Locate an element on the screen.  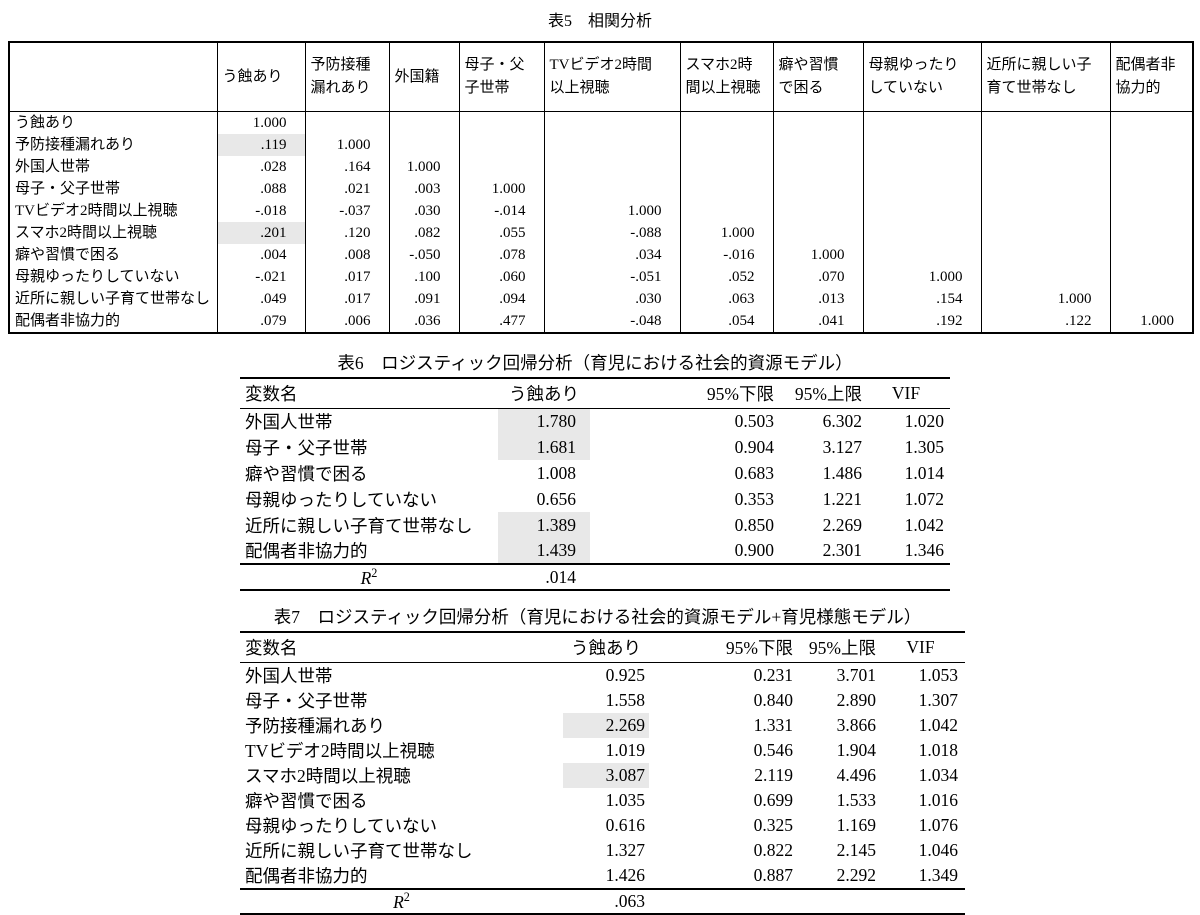
row-label: 母親ゆったりしていない is located at coordinates (341, 499).